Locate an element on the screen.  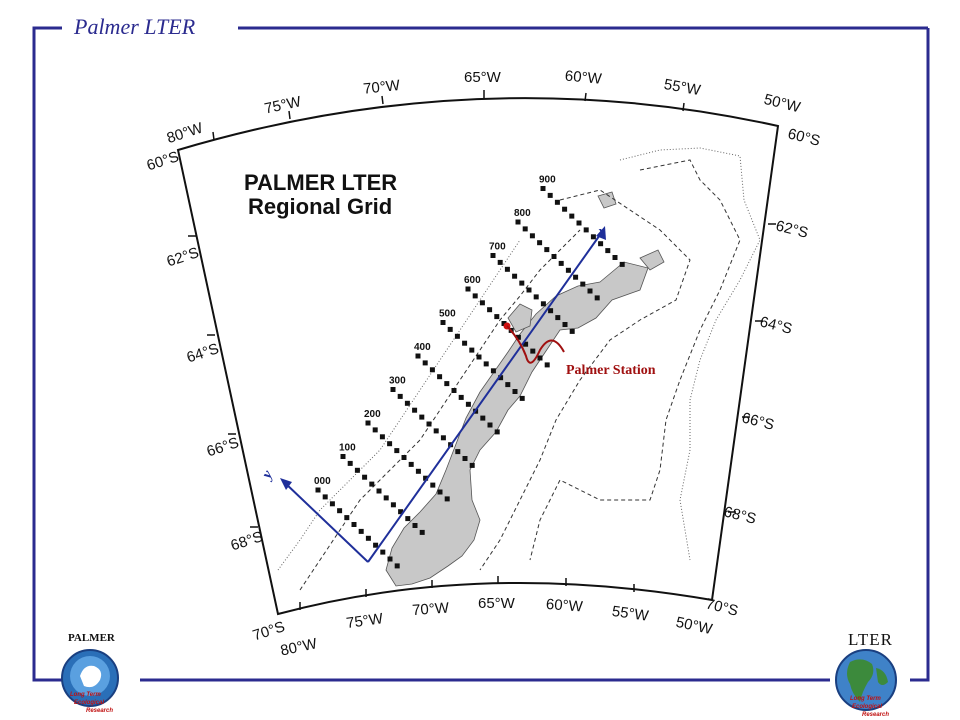
lter-logo-text-3: Research is located at coordinates (875, 715).